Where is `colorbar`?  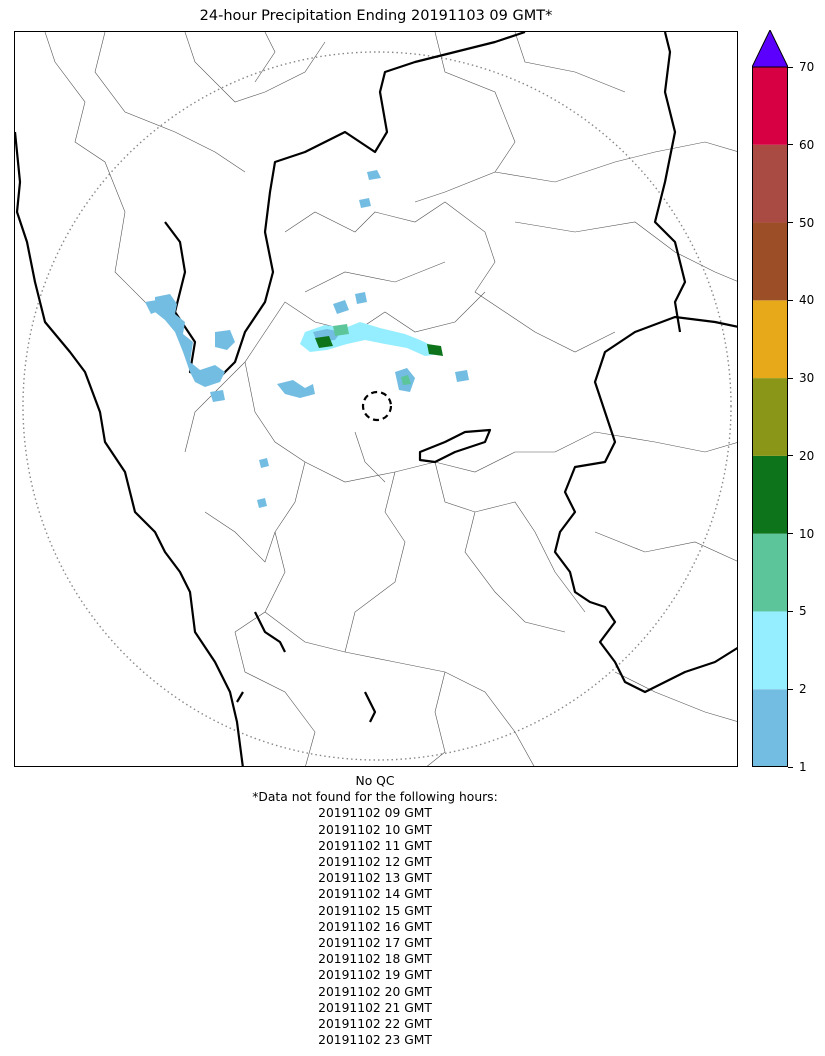
colorbar is located at coordinates (770, 398).